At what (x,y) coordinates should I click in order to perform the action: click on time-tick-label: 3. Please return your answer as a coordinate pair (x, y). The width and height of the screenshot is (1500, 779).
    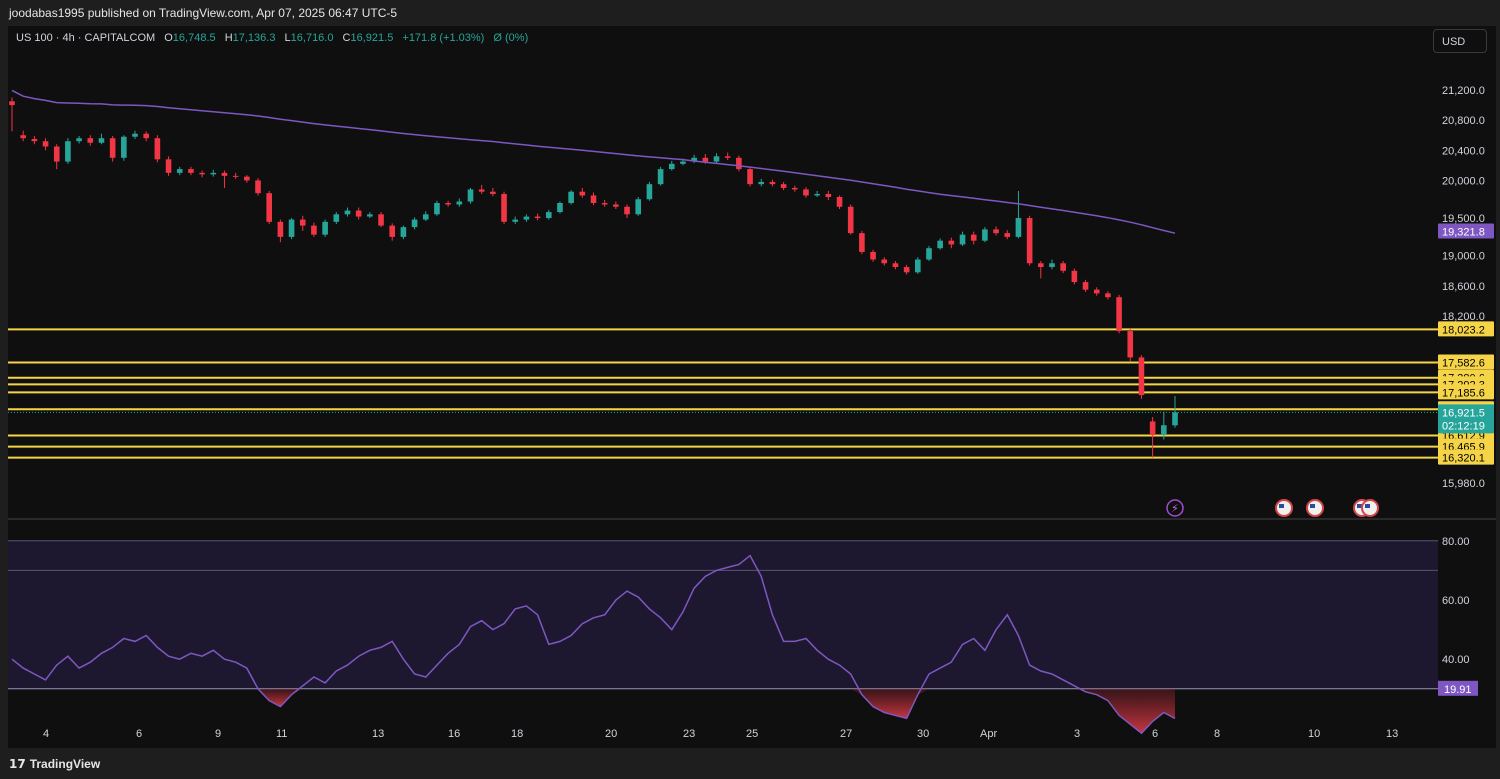
    Looking at the image, I should click on (1077, 734).